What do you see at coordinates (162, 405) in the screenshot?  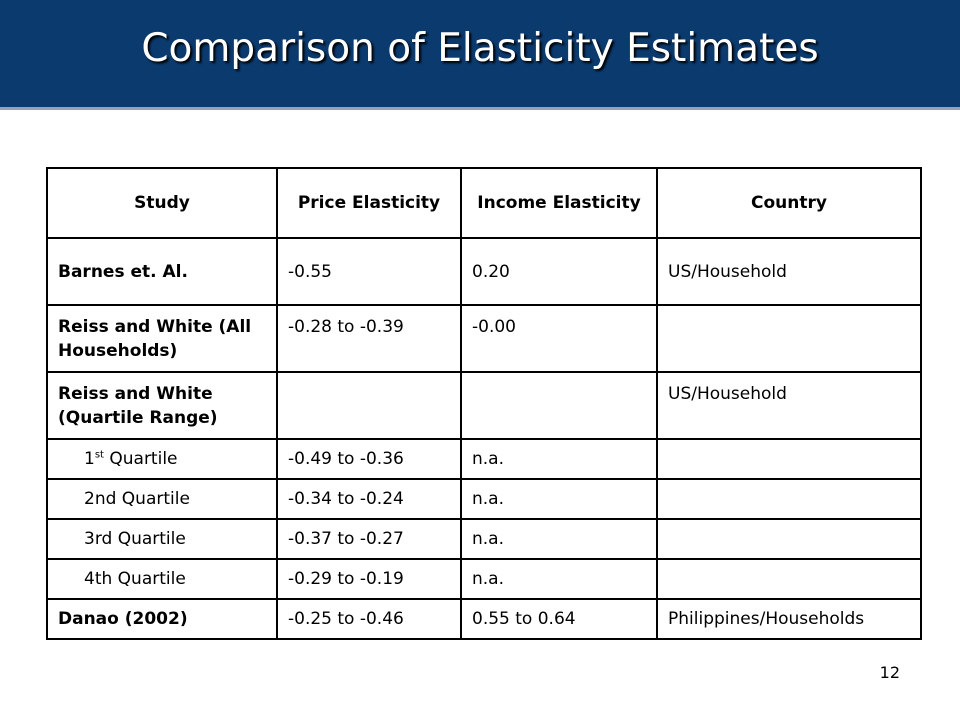 I see `cell-study: Reiss and White (Quartile Range)` at bounding box center [162, 405].